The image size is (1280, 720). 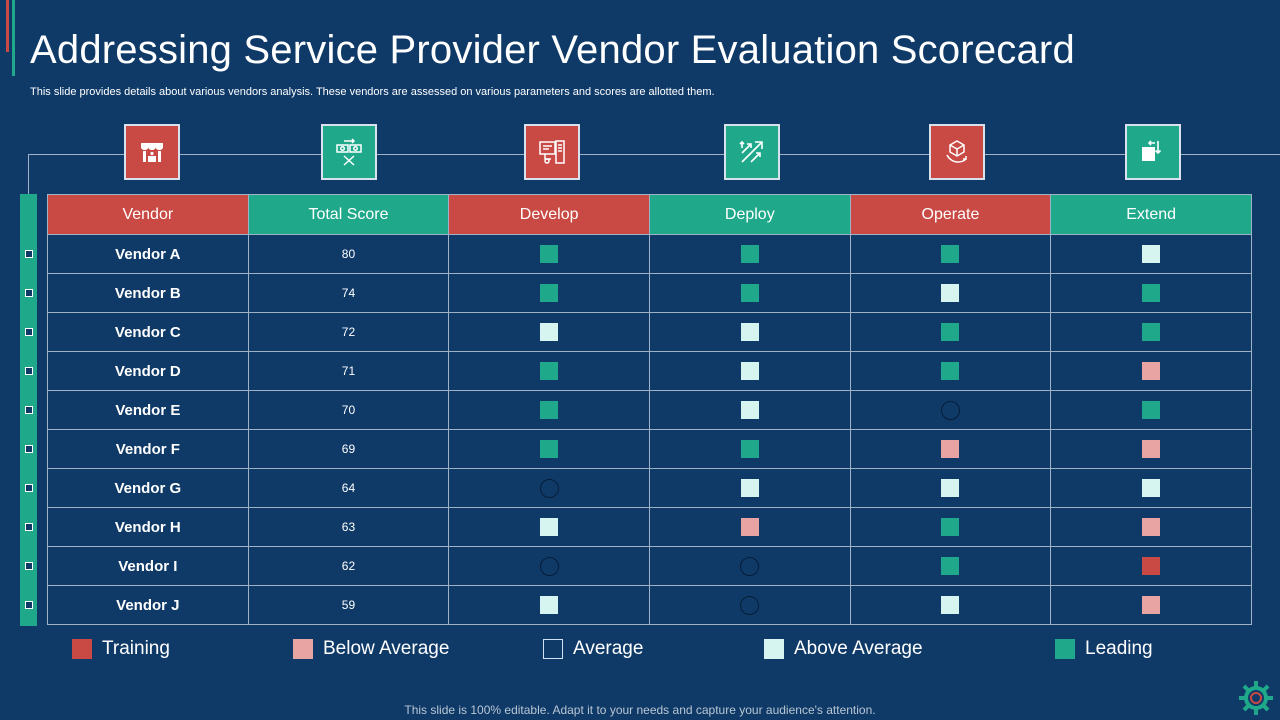 What do you see at coordinates (843, 649) in the screenshot?
I see `legend-item-above-average: Above Average` at bounding box center [843, 649].